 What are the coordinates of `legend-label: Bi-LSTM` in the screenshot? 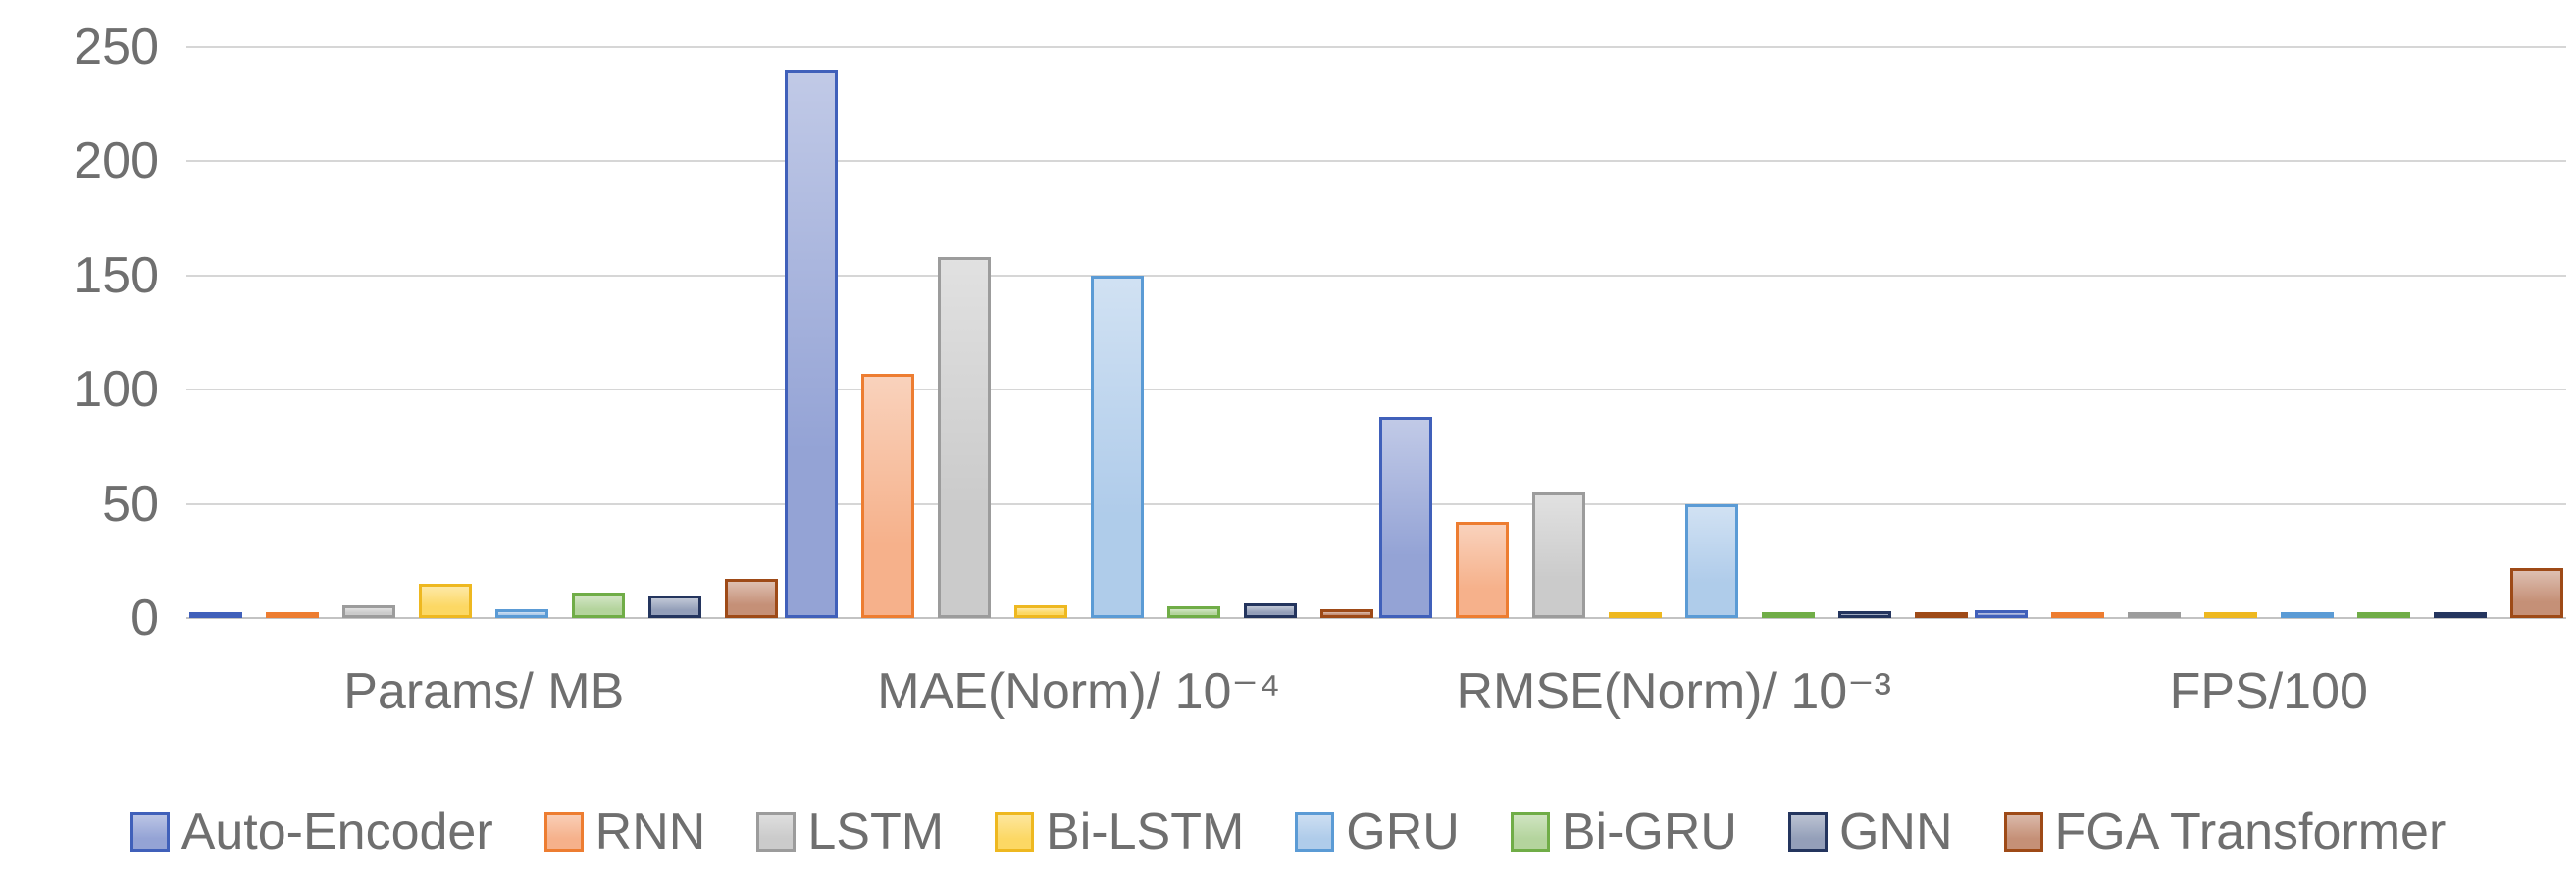 It's located at (1145, 831).